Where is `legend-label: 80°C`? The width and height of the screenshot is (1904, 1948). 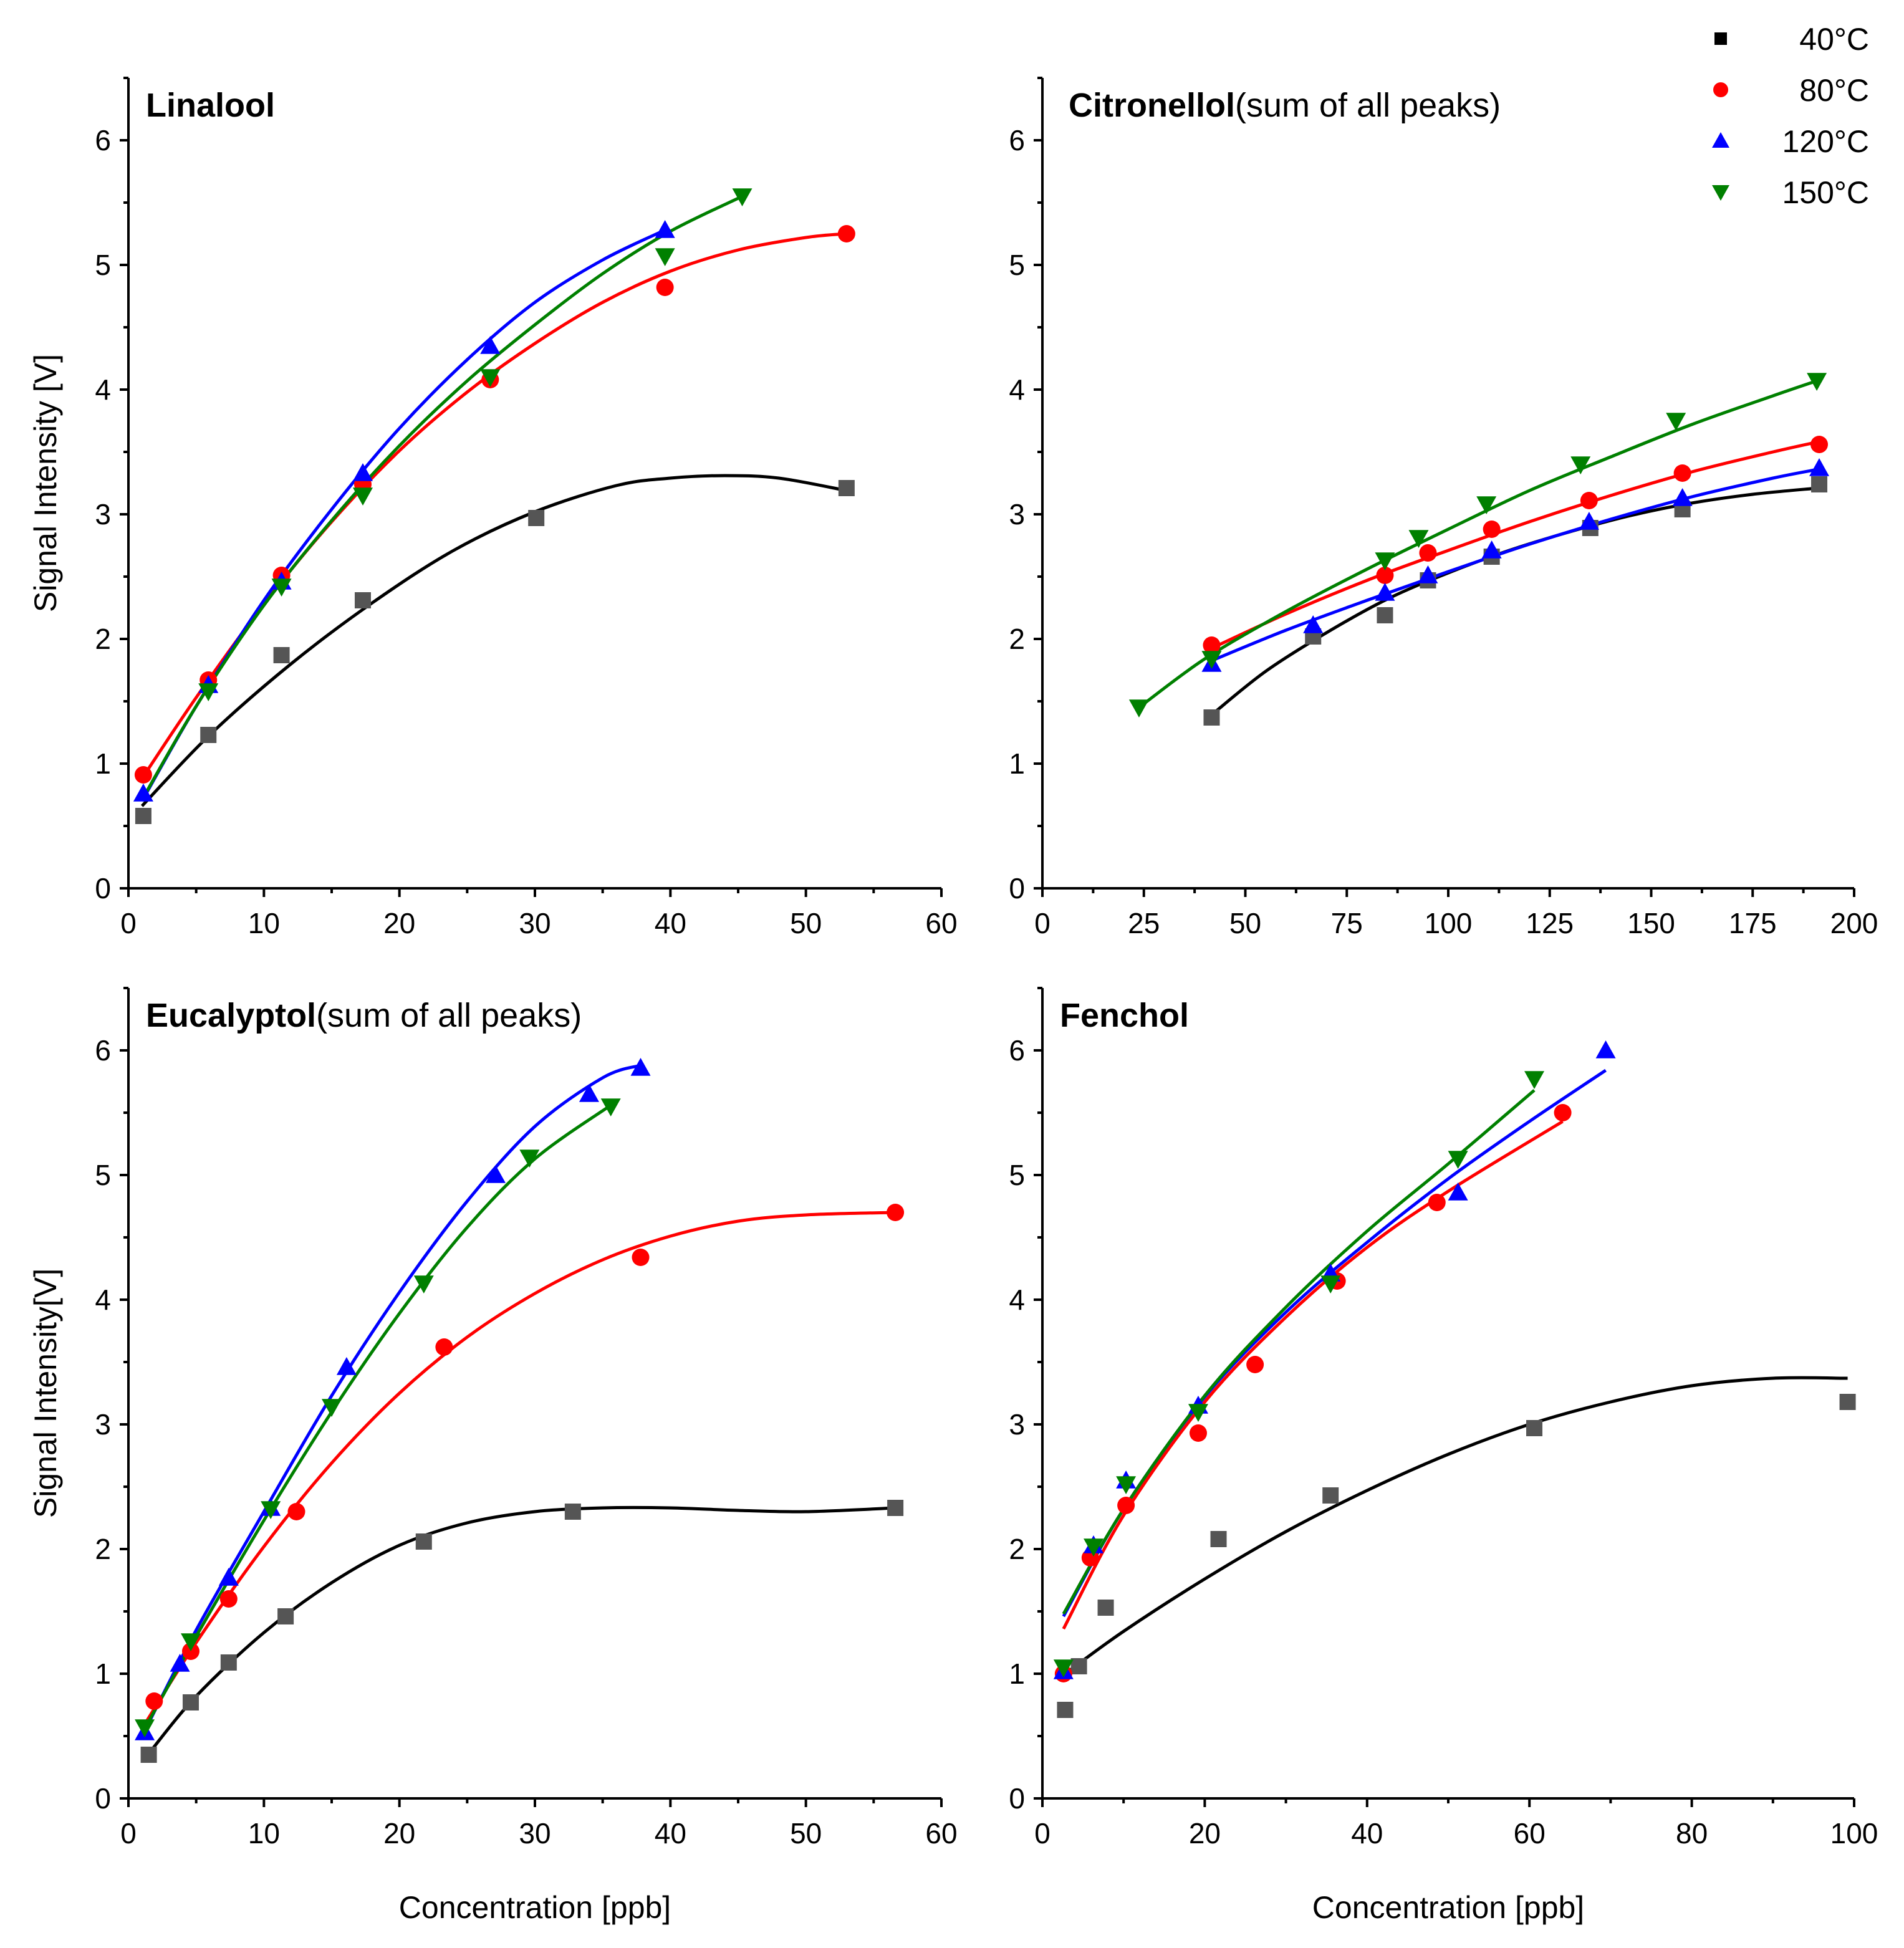
legend-label: 80°C is located at coordinates (1834, 90).